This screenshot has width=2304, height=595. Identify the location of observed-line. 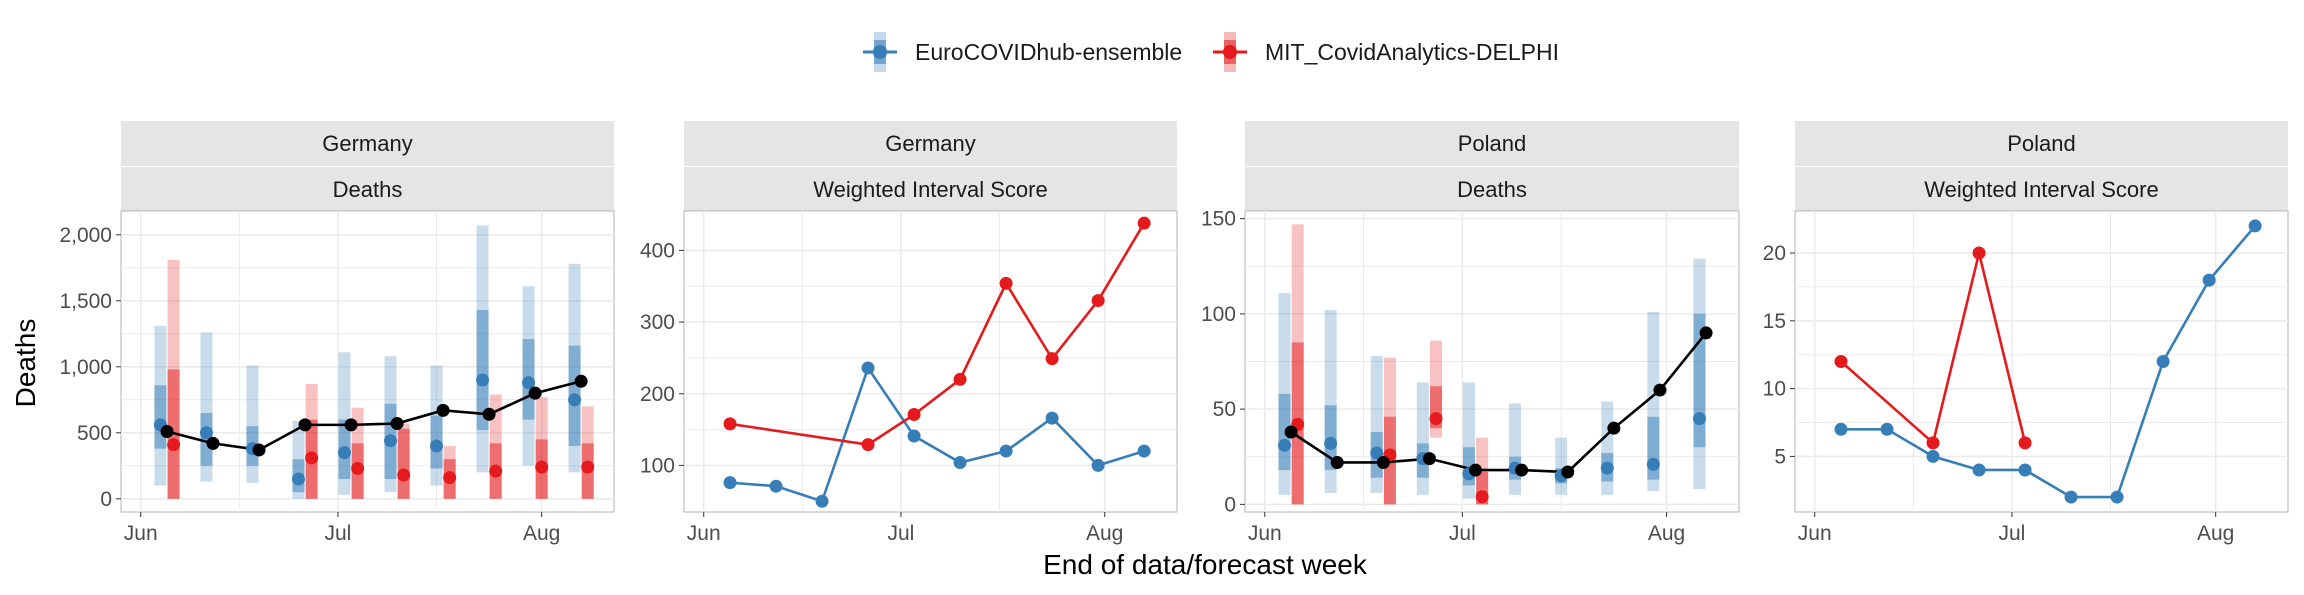
(1499, 403).